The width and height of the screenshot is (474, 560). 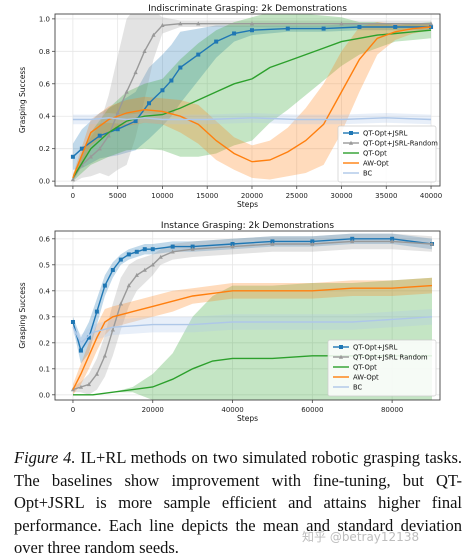 What do you see at coordinates (118, 196) in the screenshot?
I see `x-tick-label: 5000` at bounding box center [118, 196].